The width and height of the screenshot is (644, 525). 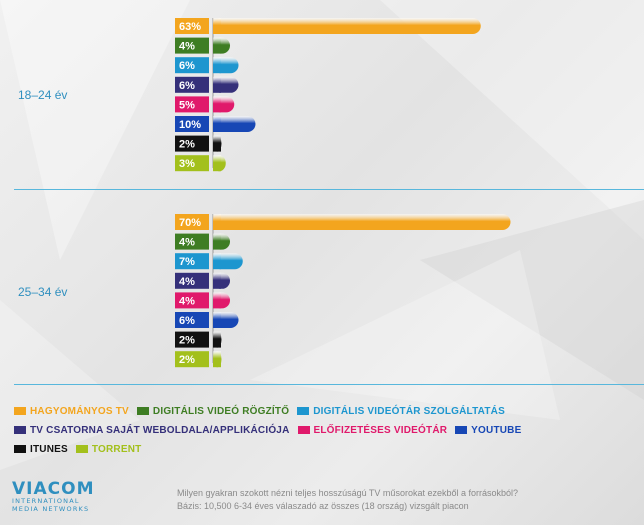 What do you see at coordinates (46, 501) in the screenshot?
I see `logo-subline-1: INTERNATIONAL` at bounding box center [46, 501].